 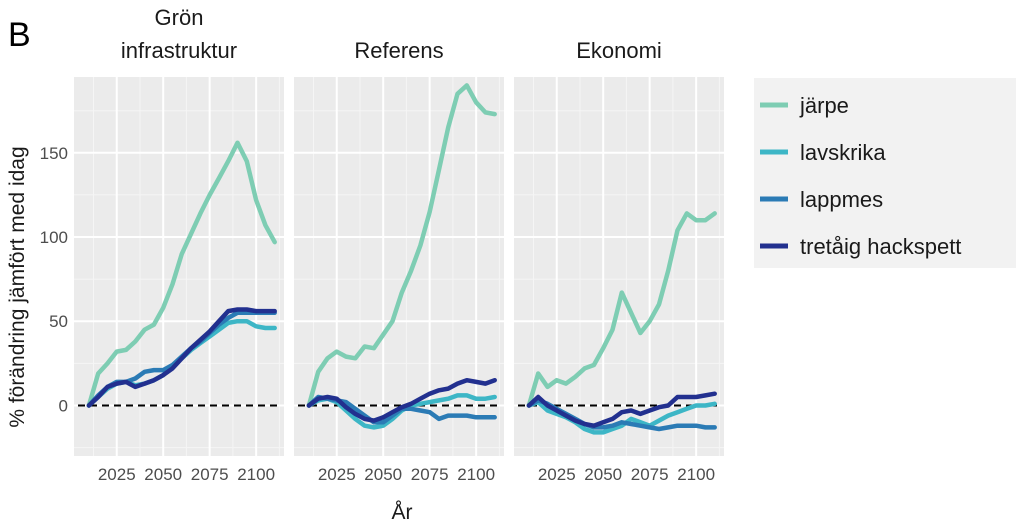 What do you see at coordinates (621, 417) in the screenshot?
I see `series-line-lavskrika` at bounding box center [621, 417].